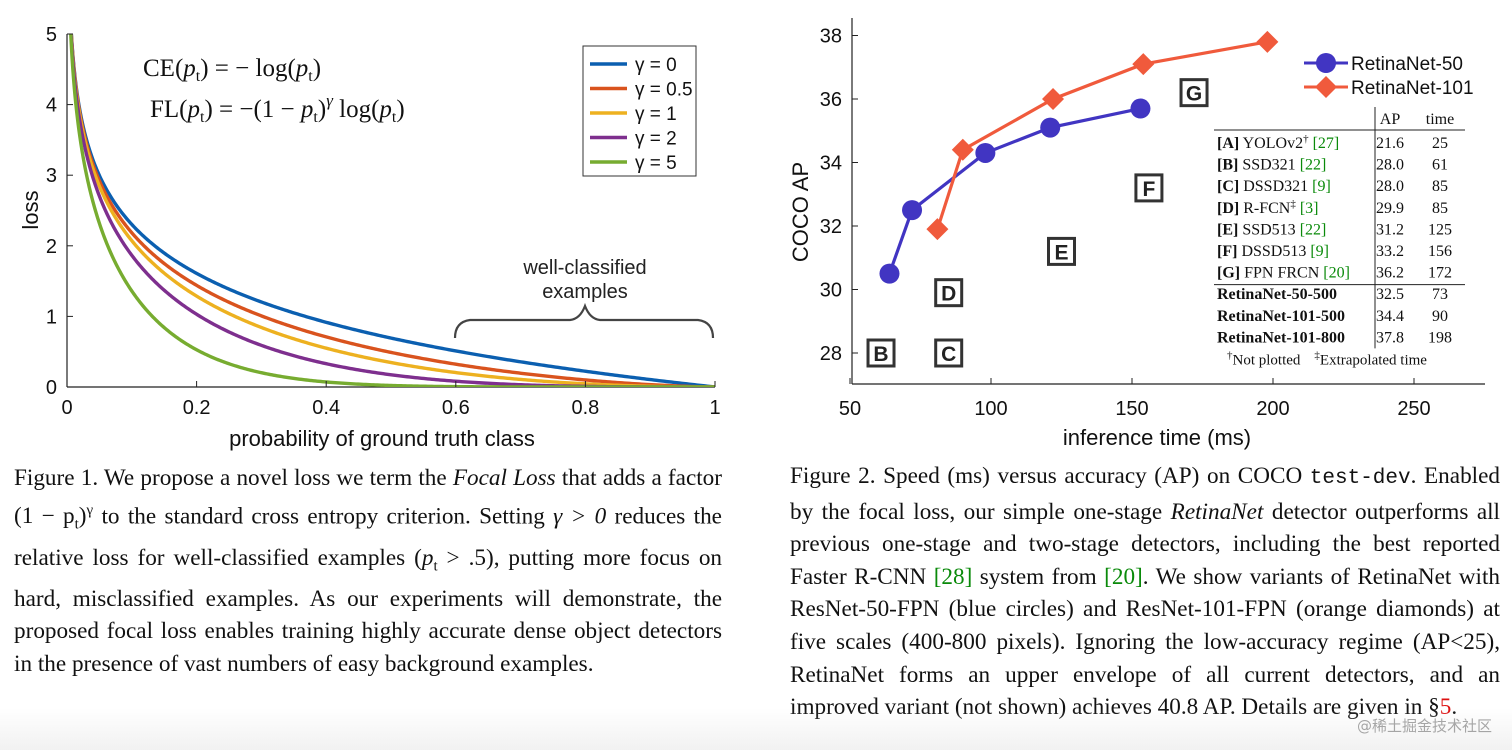 This screenshot has width=1512, height=750. What do you see at coordinates (1413, 409) in the screenshot?
I see `x-tick-label: 250` at bounding box center [1413, 409].